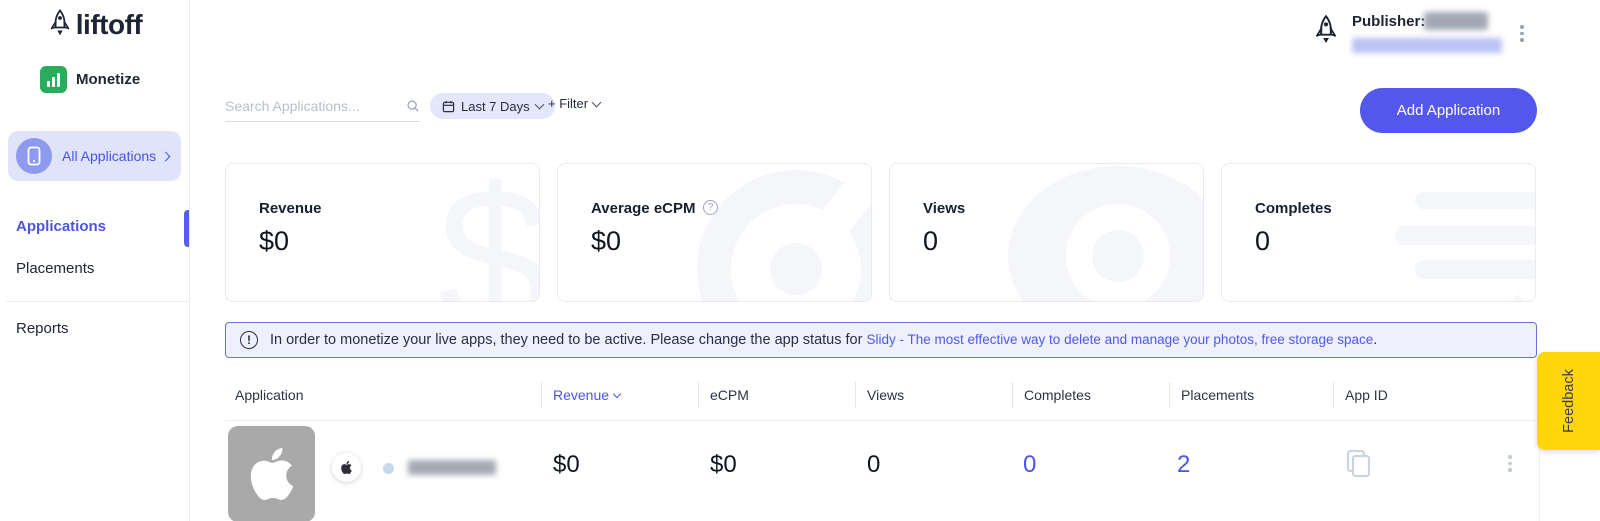 Image resolution: width=1600 pixels, height=521 pixels. Describe the element at coordinates (61, 226) in the screenshot. I see `sidebar-item-applications: Applications` at that location.